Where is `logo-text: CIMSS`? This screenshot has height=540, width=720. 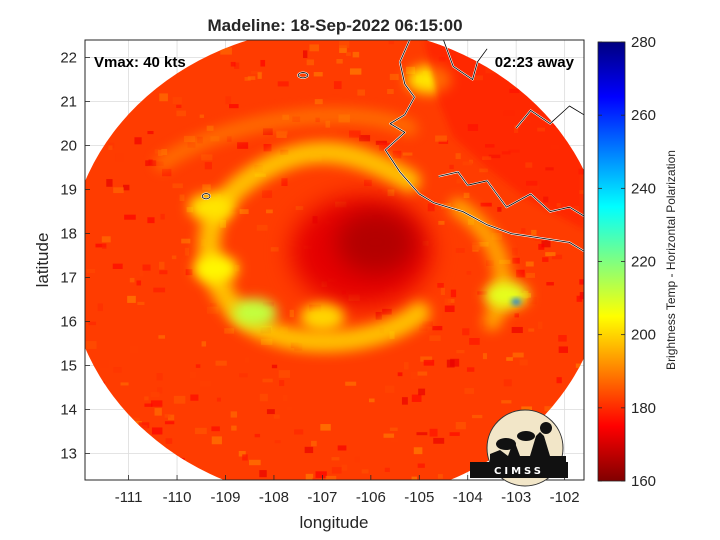
logo-text: CIMSS is located at coordinates (519, 471).